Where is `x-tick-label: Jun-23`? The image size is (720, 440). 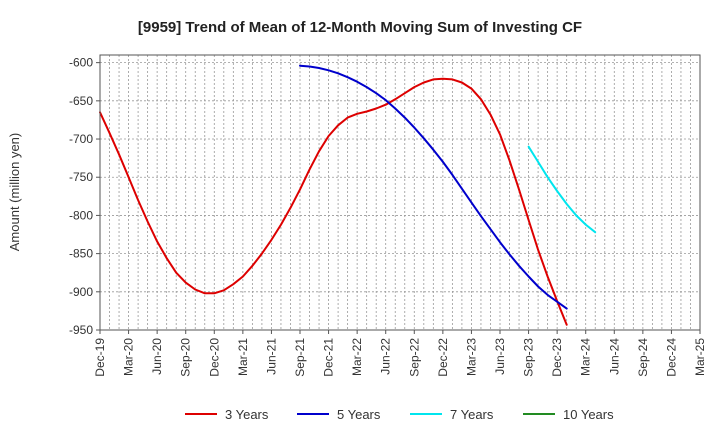
x-tick-label: Jun-23 is located at coordinates (500, 356).